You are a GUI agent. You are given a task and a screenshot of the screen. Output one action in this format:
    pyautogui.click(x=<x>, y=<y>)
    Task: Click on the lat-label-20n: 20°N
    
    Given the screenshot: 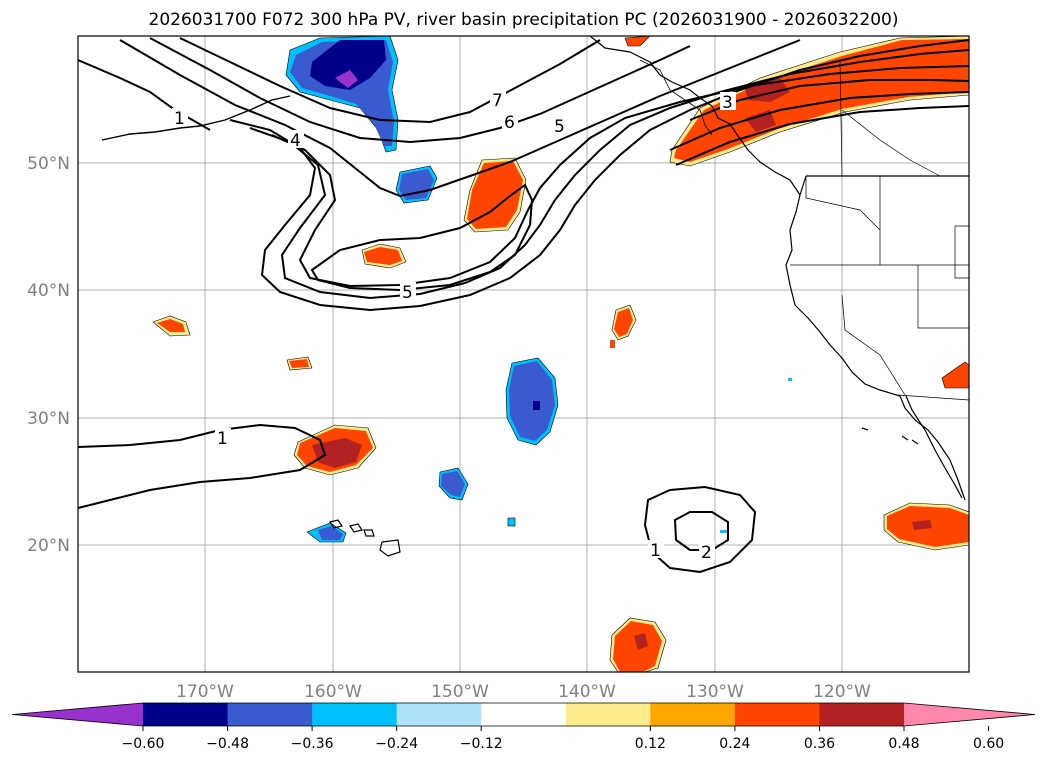 What is the action you would take?
    pyautogui.click(x=48, y=546)
    